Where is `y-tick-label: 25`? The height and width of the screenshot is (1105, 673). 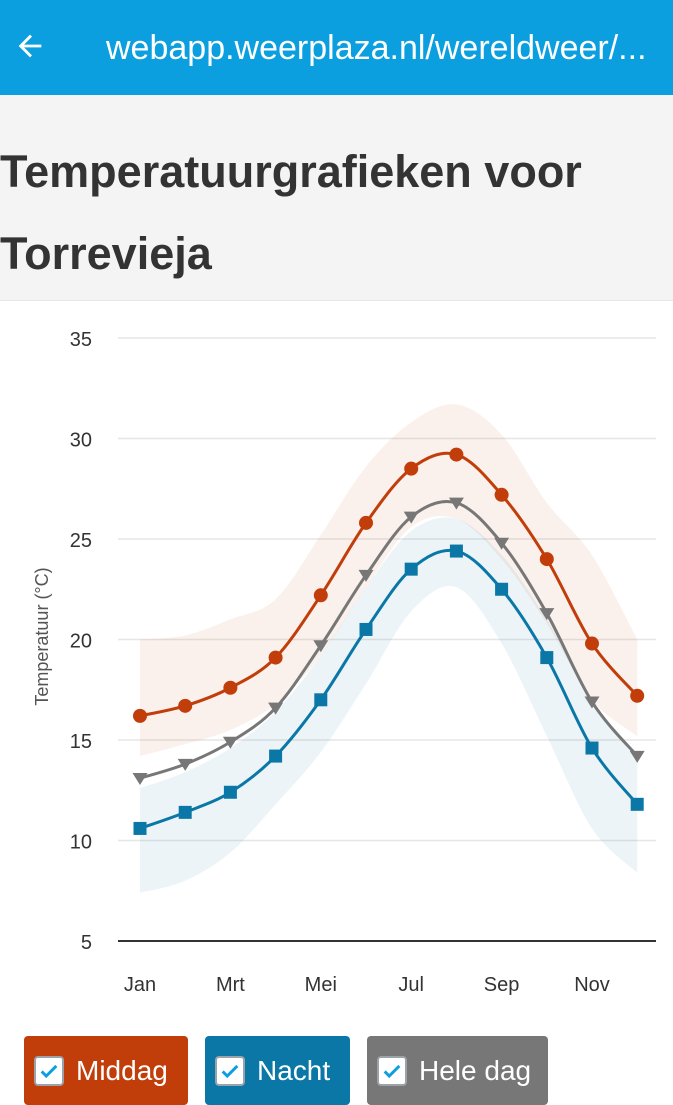
y-tick-label: 25 is located at coordinates (81, 541).